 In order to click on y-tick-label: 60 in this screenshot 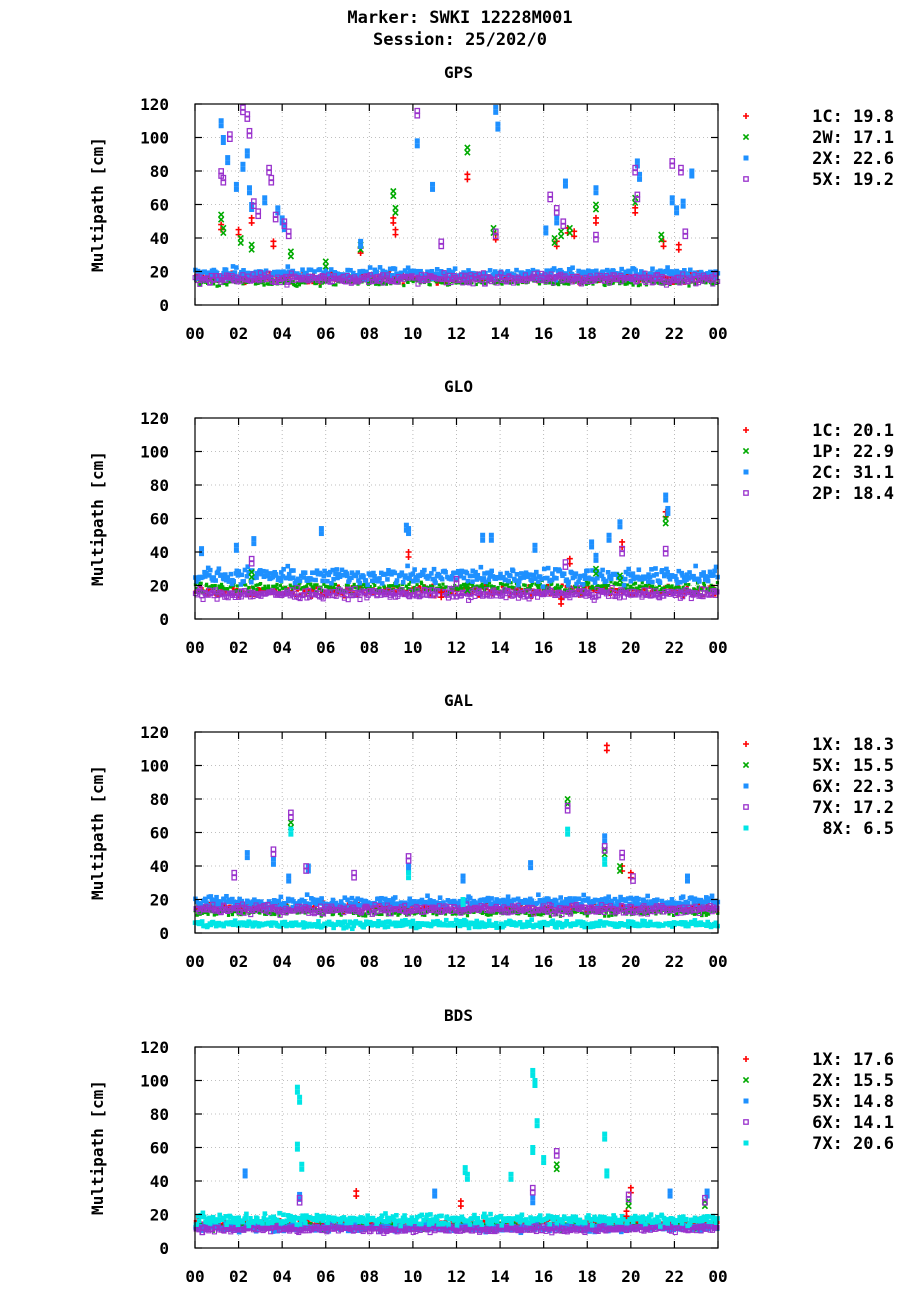, I will do `click(159, 519)`.